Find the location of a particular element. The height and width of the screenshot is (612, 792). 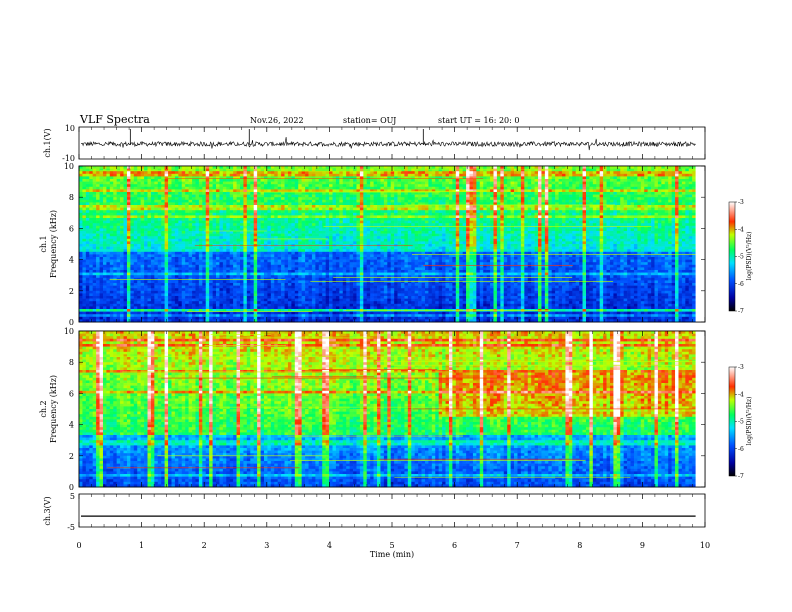

ch2-colorbar: -3 -4 -5 -6 -7 log(PSD)(V²/Hz) is located at coordinates (741, 422).